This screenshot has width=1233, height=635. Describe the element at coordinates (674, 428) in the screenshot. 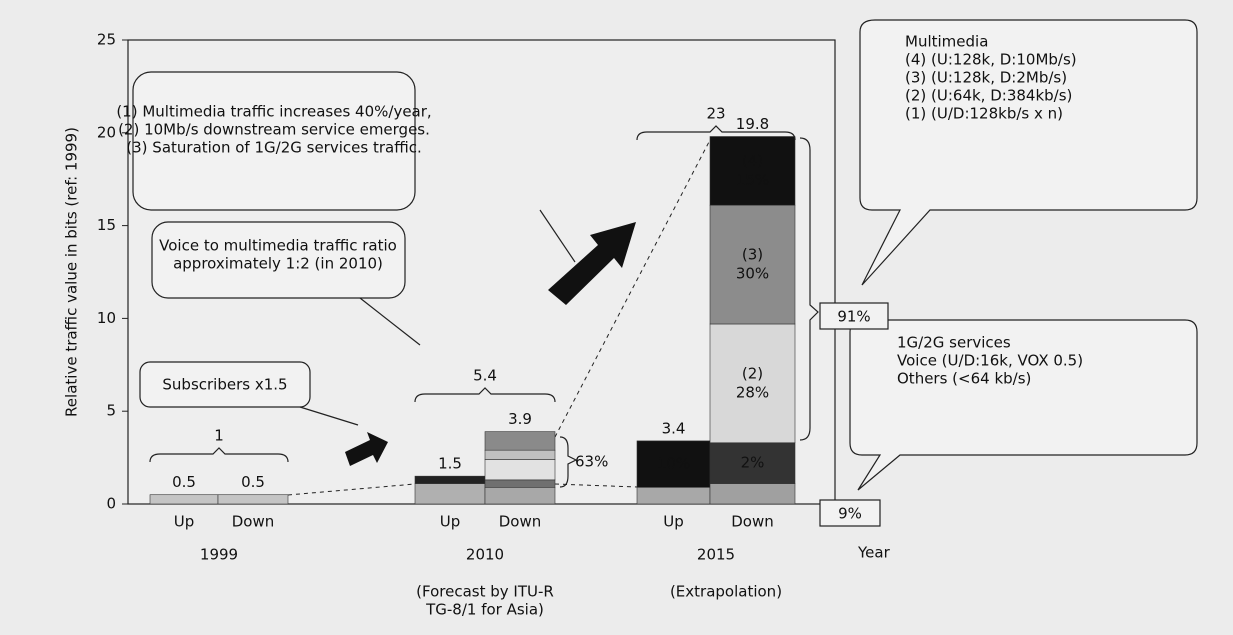

I see `total-label: 3.4` at that location.